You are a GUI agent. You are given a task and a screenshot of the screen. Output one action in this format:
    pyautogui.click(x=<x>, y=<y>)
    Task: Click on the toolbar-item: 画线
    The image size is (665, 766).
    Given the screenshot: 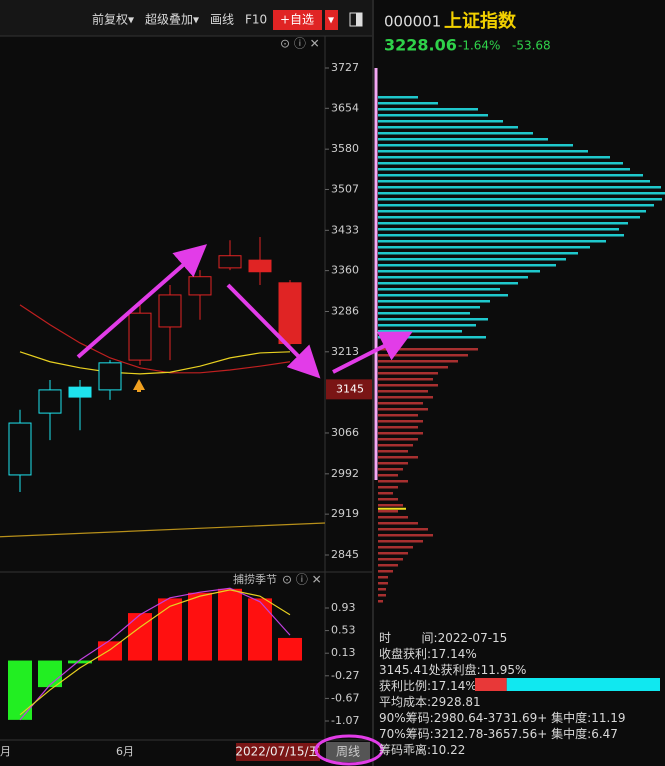 What is the action you would take?
    pyautogui.click(x=222, y=20)
    